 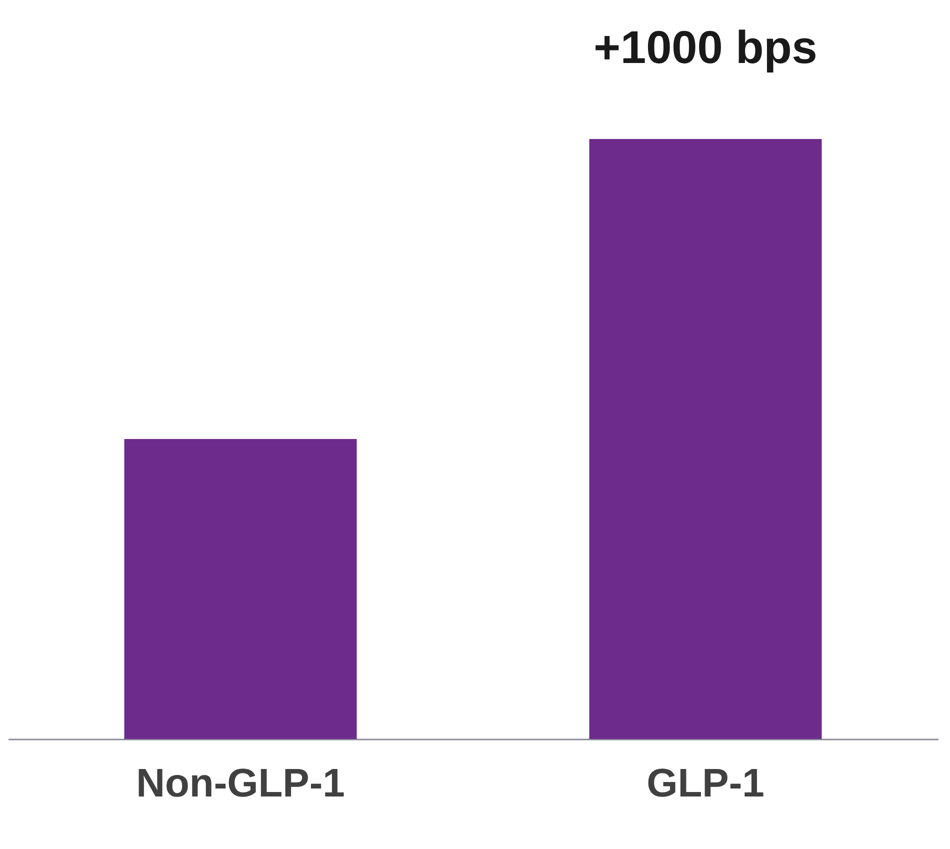 I want to click on text: +1000 bps, so click(x=706, y=47).